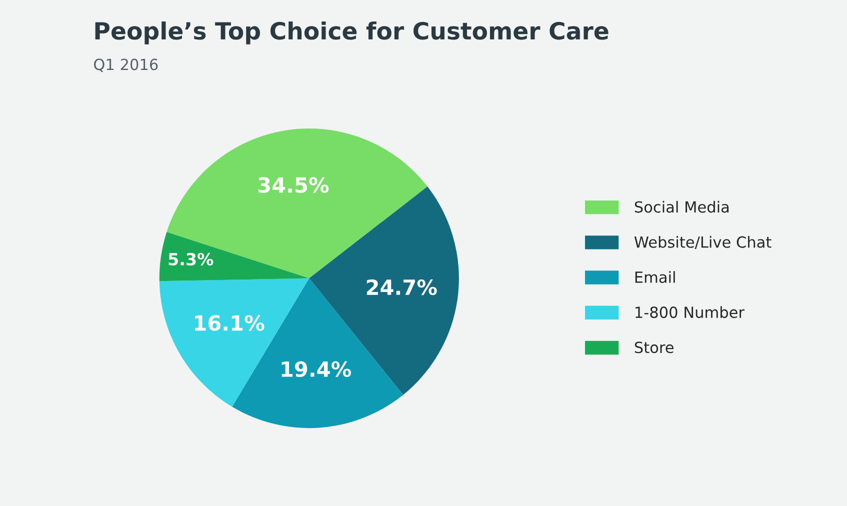 This screenshot has height=506, width=847. Describe the element at coordinates (229, 323) in the screenshot. I see `data-label: 16.1%` at that location.